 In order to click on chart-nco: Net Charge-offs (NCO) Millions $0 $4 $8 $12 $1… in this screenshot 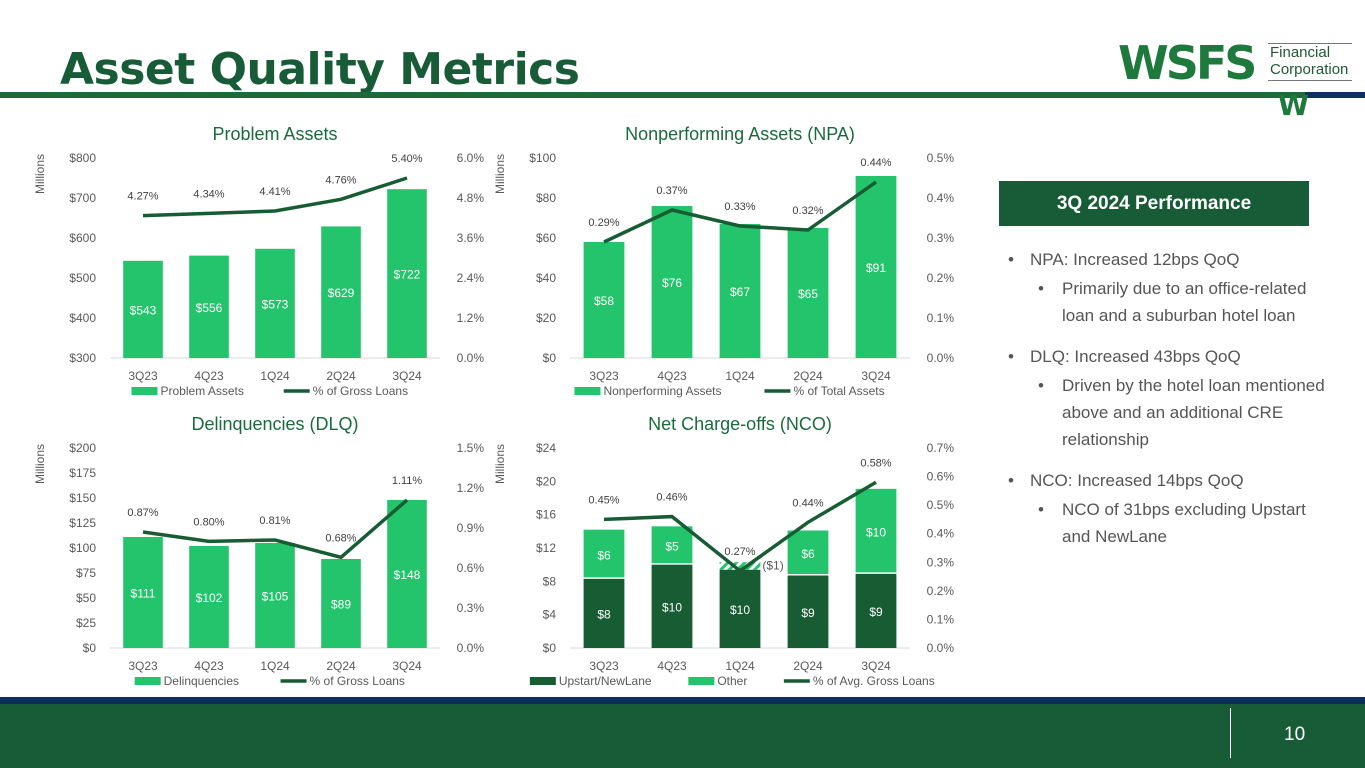, I will do `click(724, 551)`.